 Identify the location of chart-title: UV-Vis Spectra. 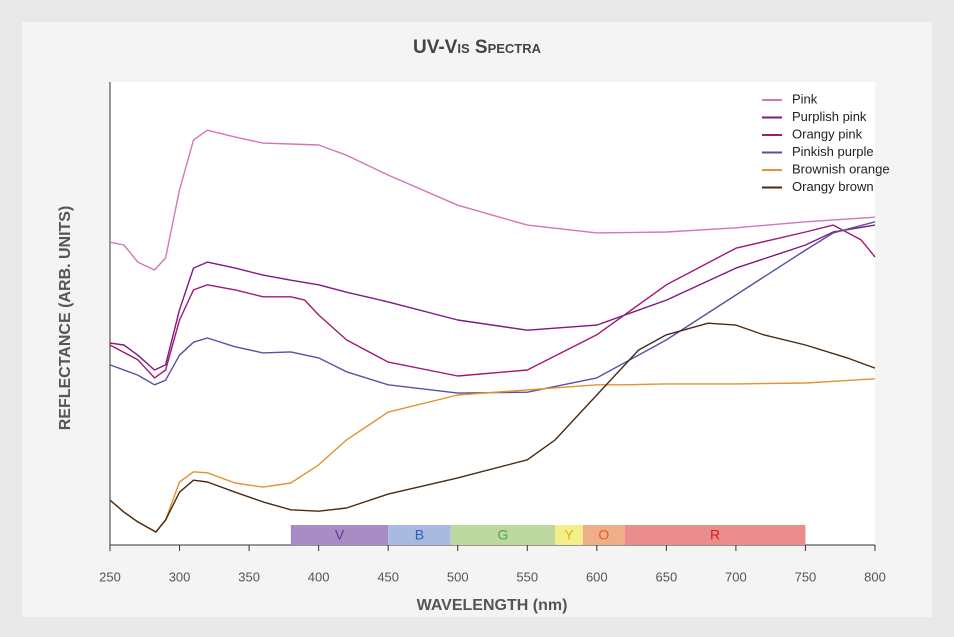
(477, 47).